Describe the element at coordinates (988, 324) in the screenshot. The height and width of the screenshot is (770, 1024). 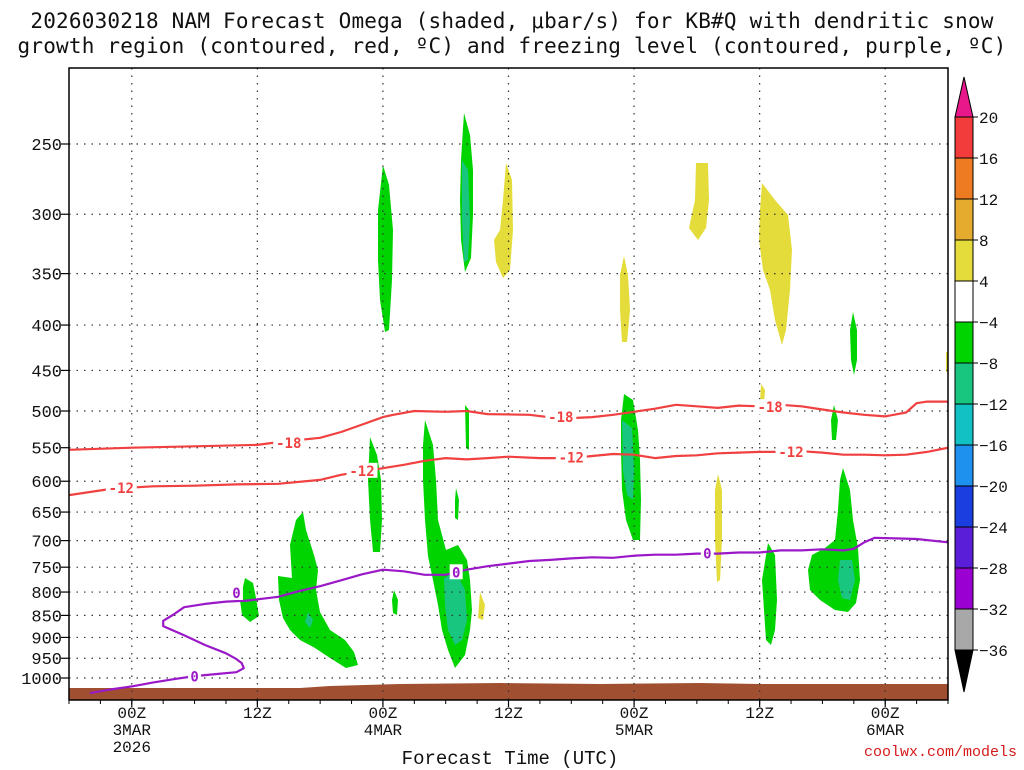
I see `colorbar-label: −4` at that location.